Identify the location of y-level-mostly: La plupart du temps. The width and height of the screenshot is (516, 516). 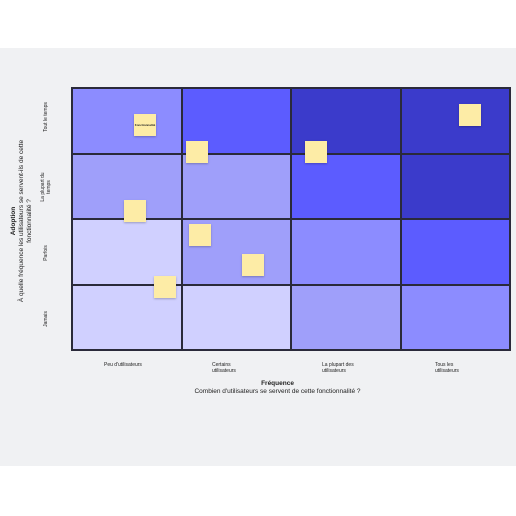
(46, 187).